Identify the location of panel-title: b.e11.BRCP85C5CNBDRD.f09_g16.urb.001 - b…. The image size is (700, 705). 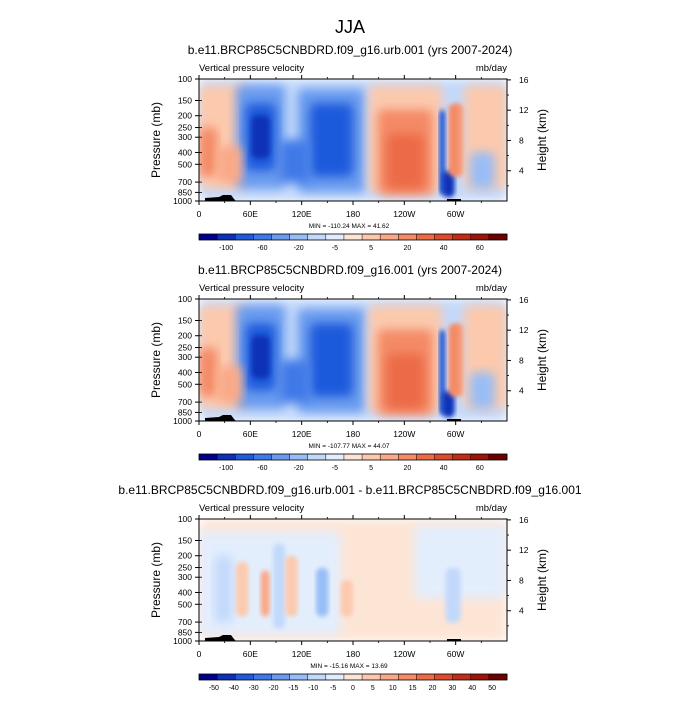
(349, 490).